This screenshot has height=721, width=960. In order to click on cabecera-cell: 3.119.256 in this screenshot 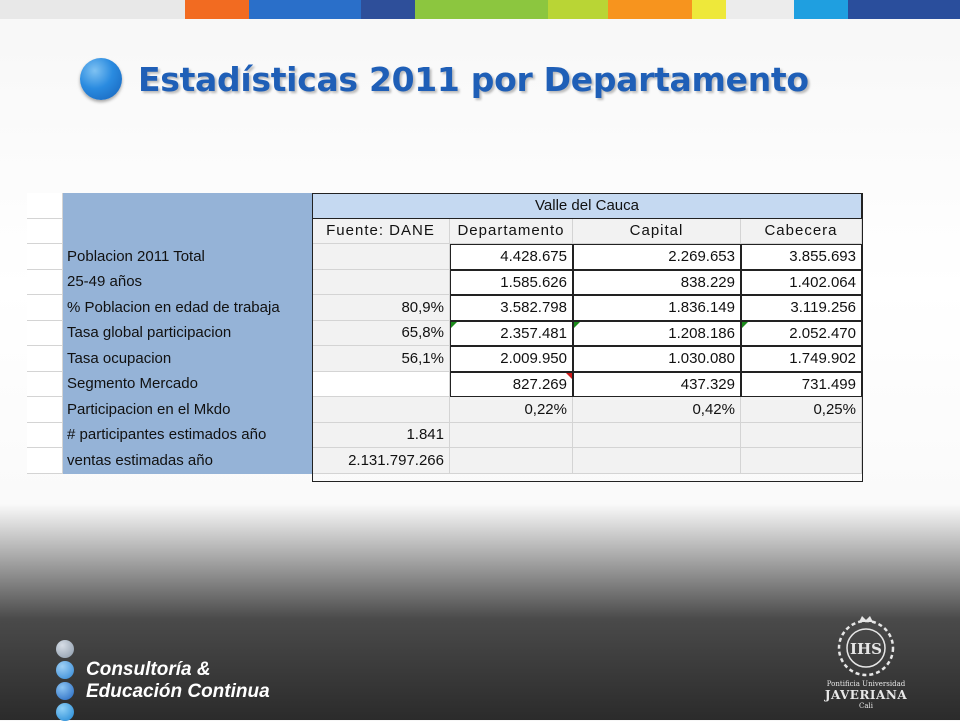, I will do `click(801, 308)`.